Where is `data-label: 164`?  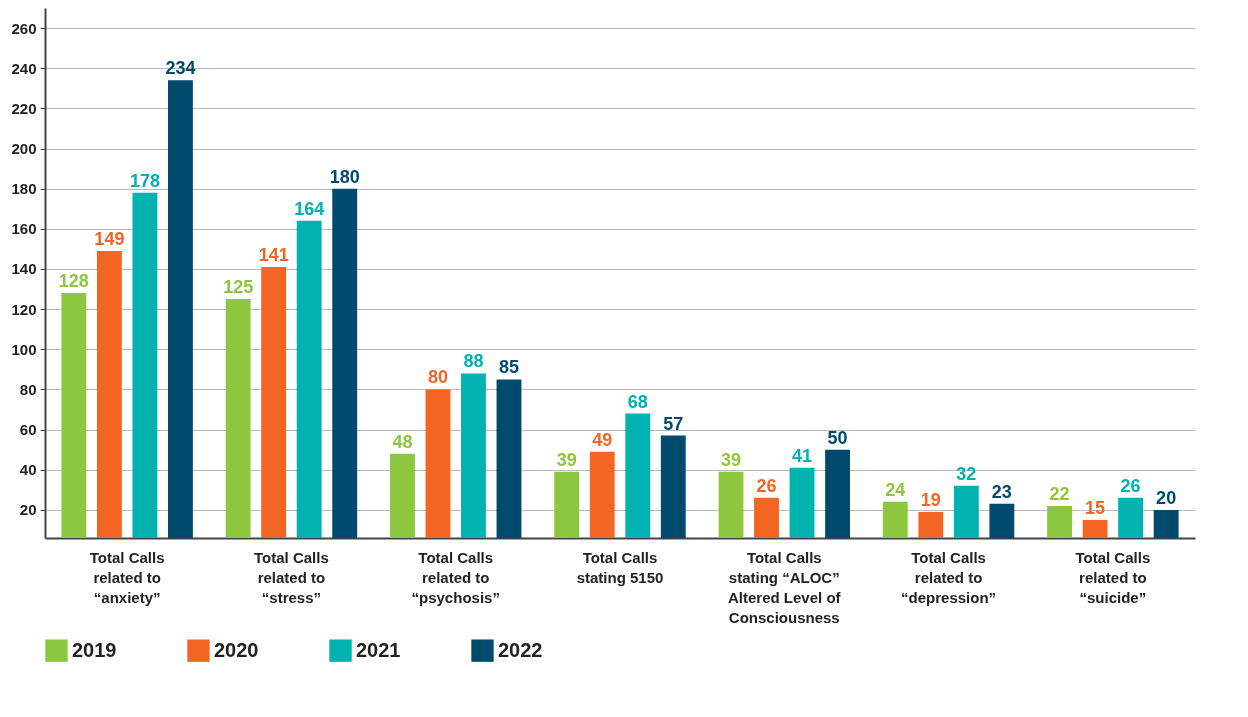 data-label: 164 is located at coordinates (309, 208).